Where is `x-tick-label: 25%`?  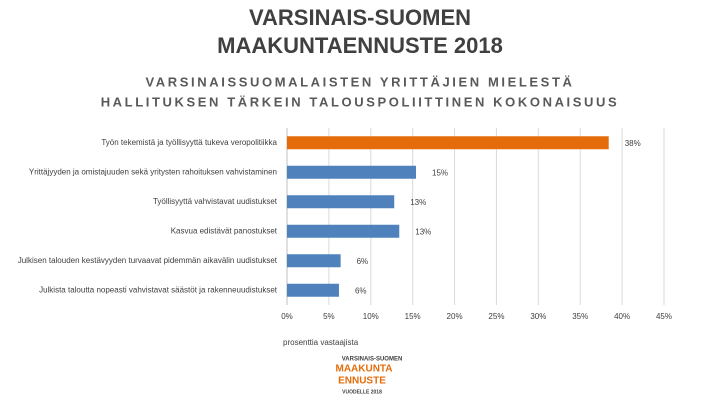
x-tick-label: 25% is located at coordinates (496, 316).